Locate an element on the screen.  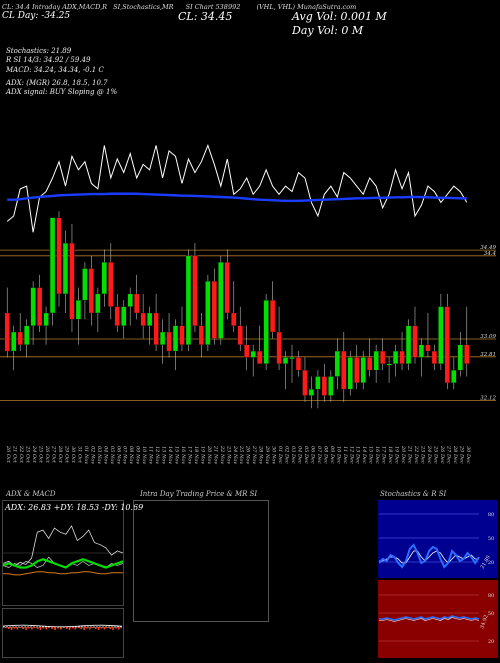
intraday-panel is located at coordinates (201, 561).